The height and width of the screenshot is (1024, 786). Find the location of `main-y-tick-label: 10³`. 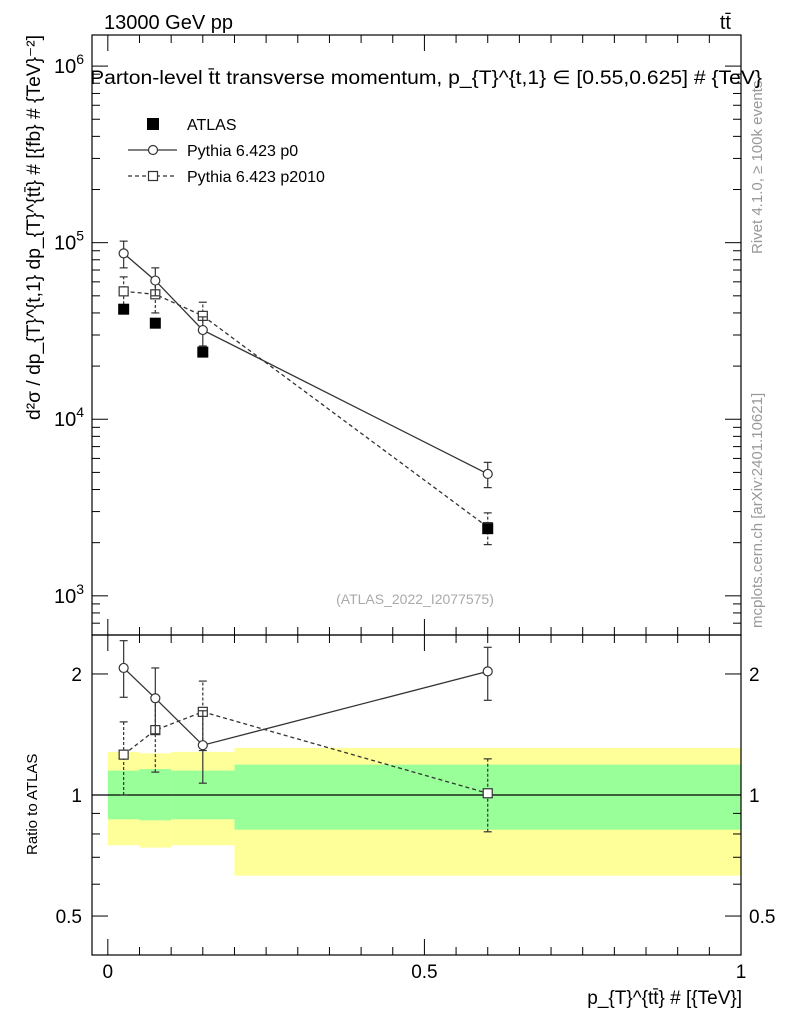

main-y-tick-label: 10³ is located at coordinates (69, 594).